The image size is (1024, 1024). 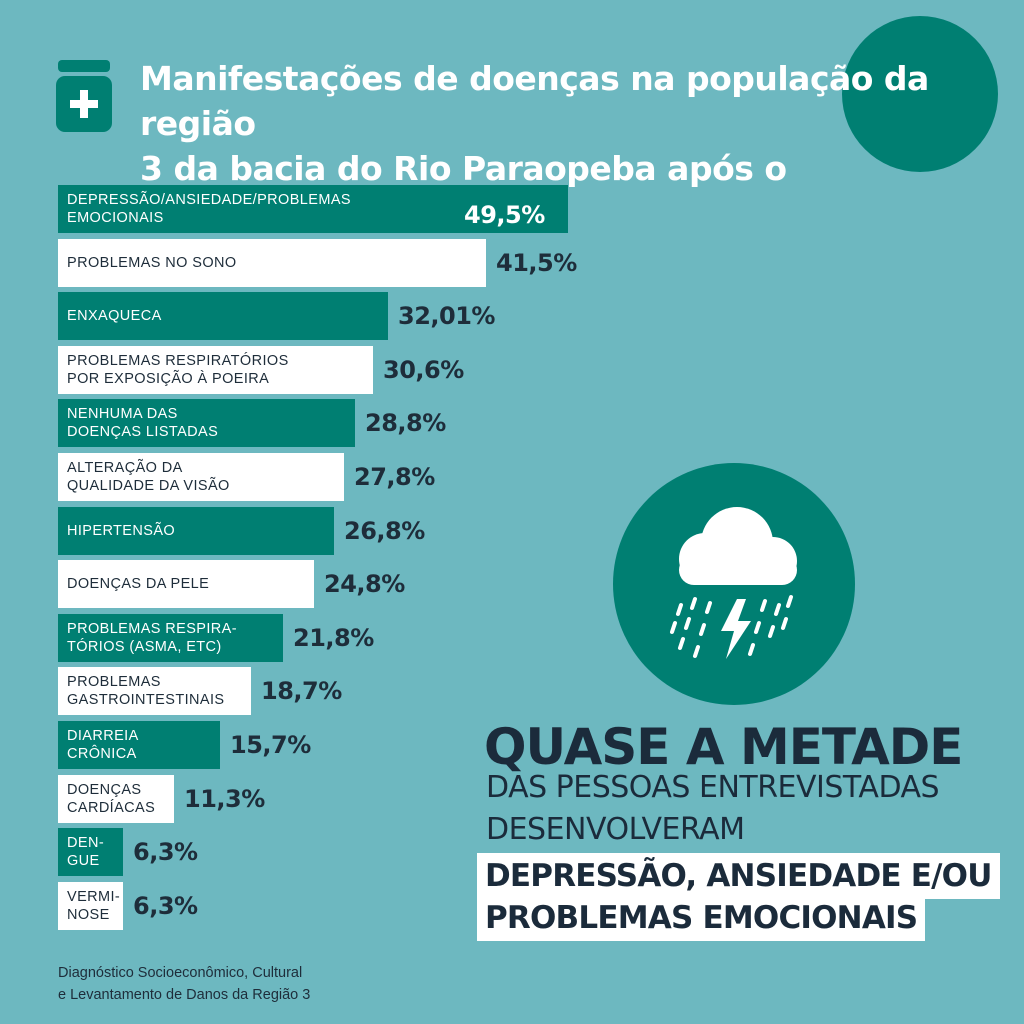 I want to click on bar-1: DEPRESSÃO/ANSIEDADE/PROBLEMAS EMOCIONAIS, so click(x=313, y=209).